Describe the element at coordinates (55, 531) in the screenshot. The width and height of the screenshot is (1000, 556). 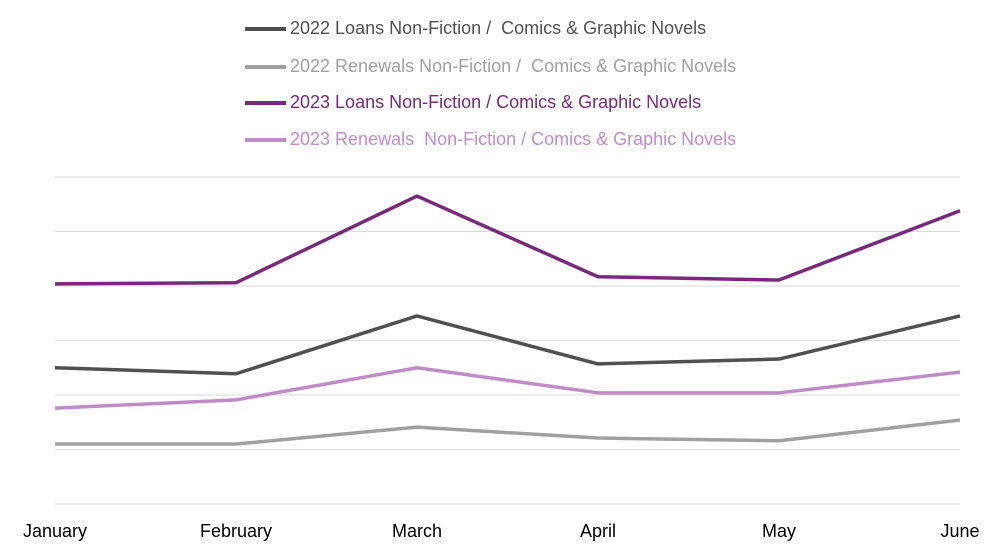
I see `x-tick-label: January` at that location.